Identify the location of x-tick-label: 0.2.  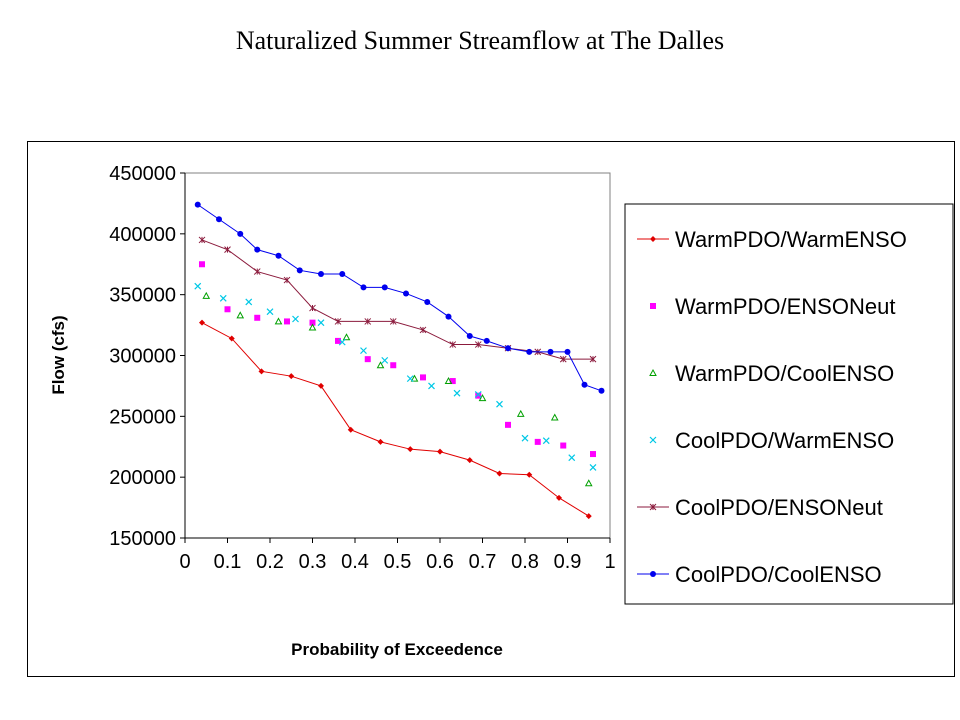
(270, 562).